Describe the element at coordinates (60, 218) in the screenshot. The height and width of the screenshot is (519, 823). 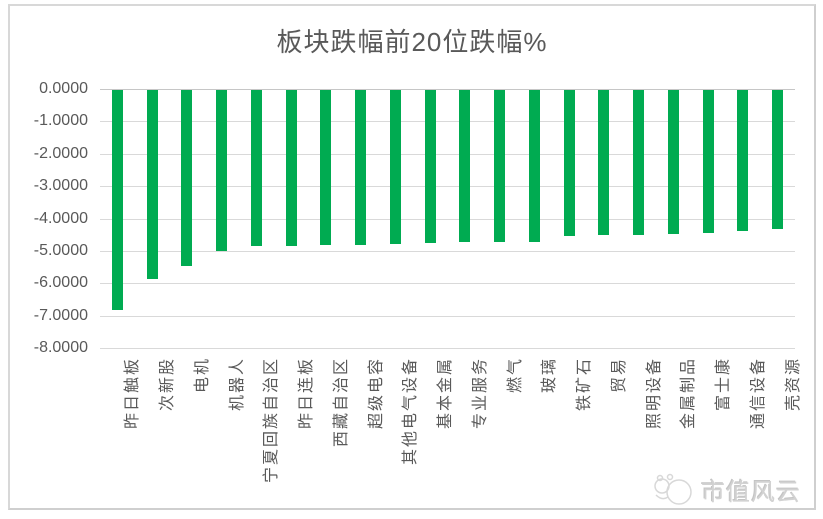
I see `y-axis-label: -4.0000` at that location.